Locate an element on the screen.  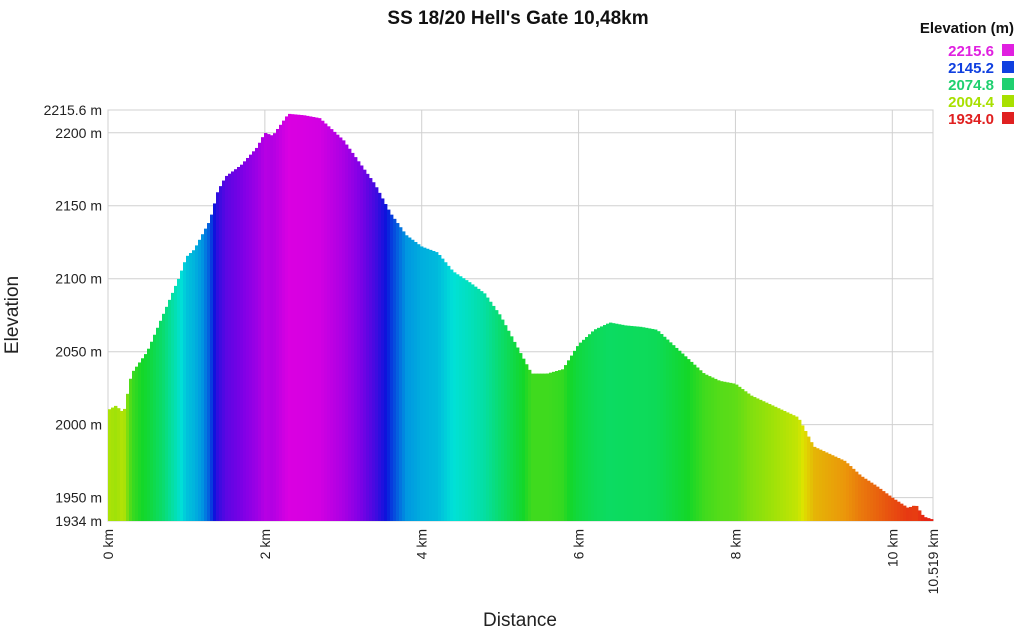
y-tick-label: 2100 m is located at coordinates (78, 279).